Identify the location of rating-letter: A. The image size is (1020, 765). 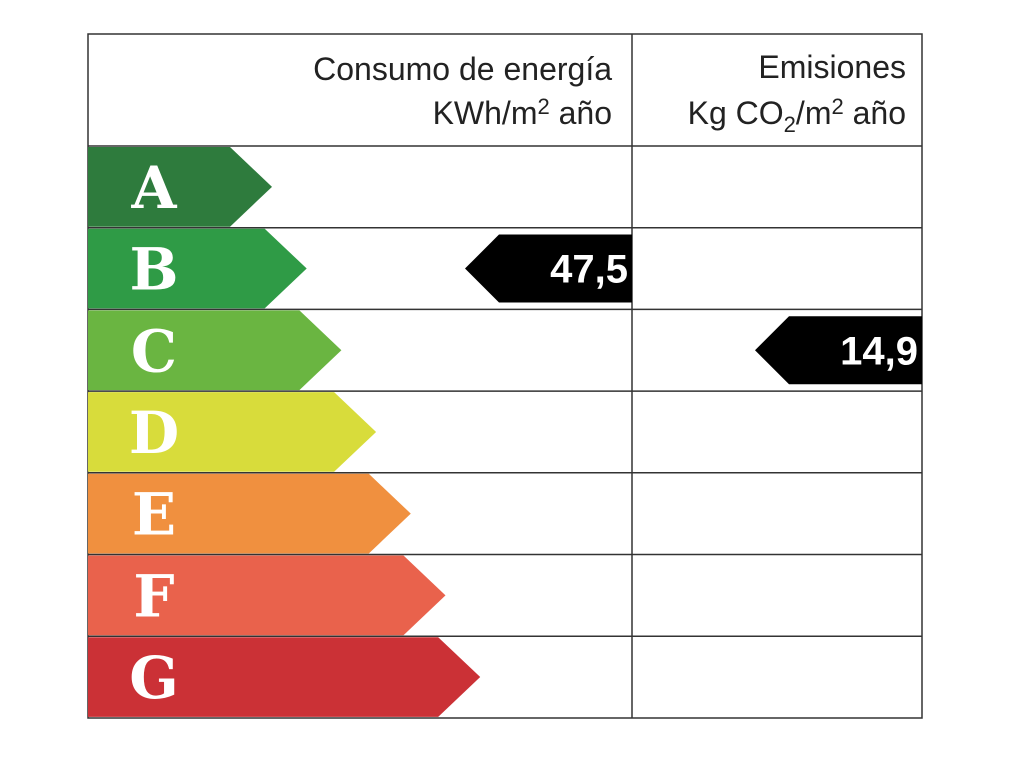
(153, 188).